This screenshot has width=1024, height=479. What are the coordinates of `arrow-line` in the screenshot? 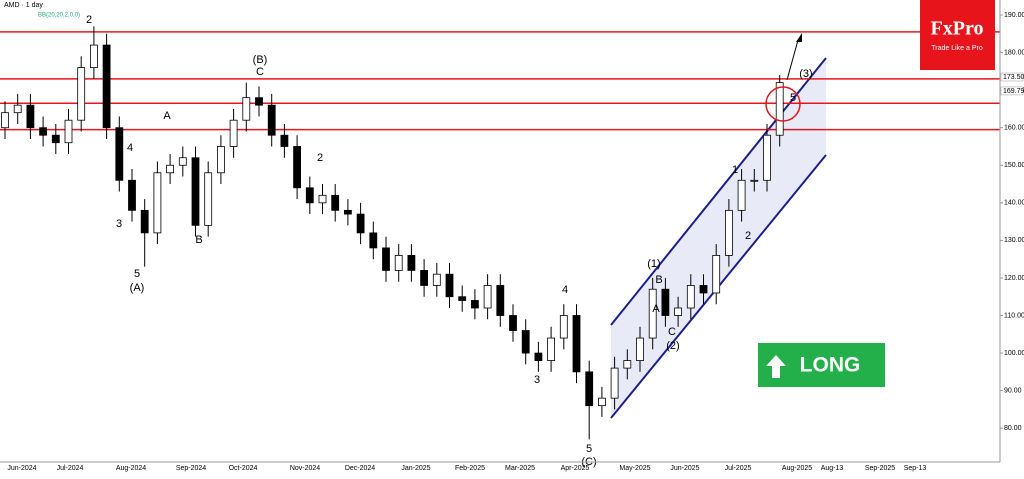 It's located at (792, 60).